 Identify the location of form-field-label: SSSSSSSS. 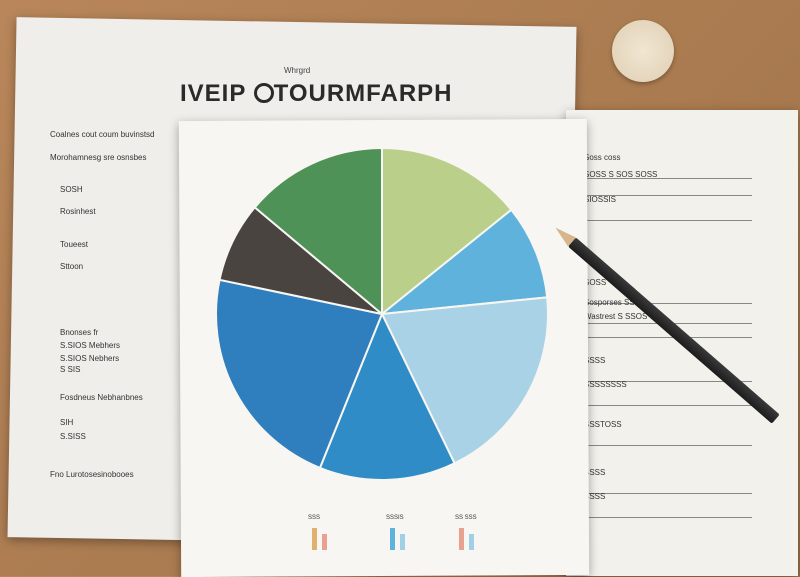
(605, 384).